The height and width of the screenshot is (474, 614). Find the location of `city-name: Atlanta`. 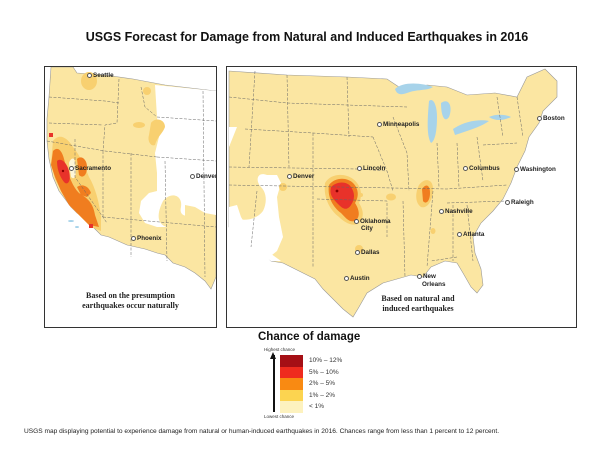

city-name: Atlanta is located at coordinates (474, 234).